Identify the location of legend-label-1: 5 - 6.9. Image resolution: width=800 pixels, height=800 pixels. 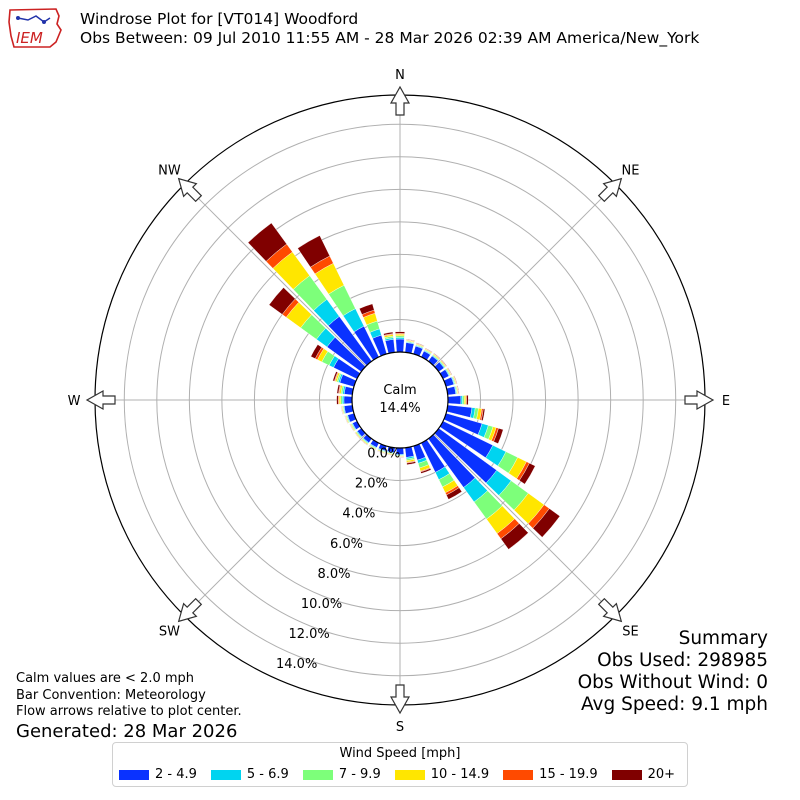
(267, 774).